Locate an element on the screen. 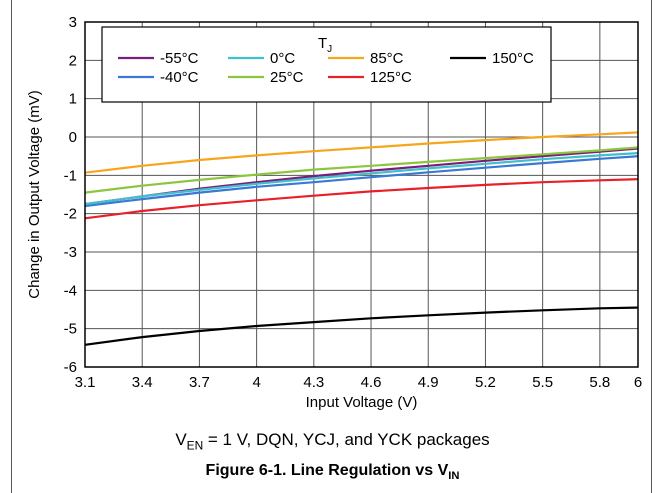 The height and width of the screenshot is (493, 665). legend-entry-label: -40°C is located at coordinates (179, 77).